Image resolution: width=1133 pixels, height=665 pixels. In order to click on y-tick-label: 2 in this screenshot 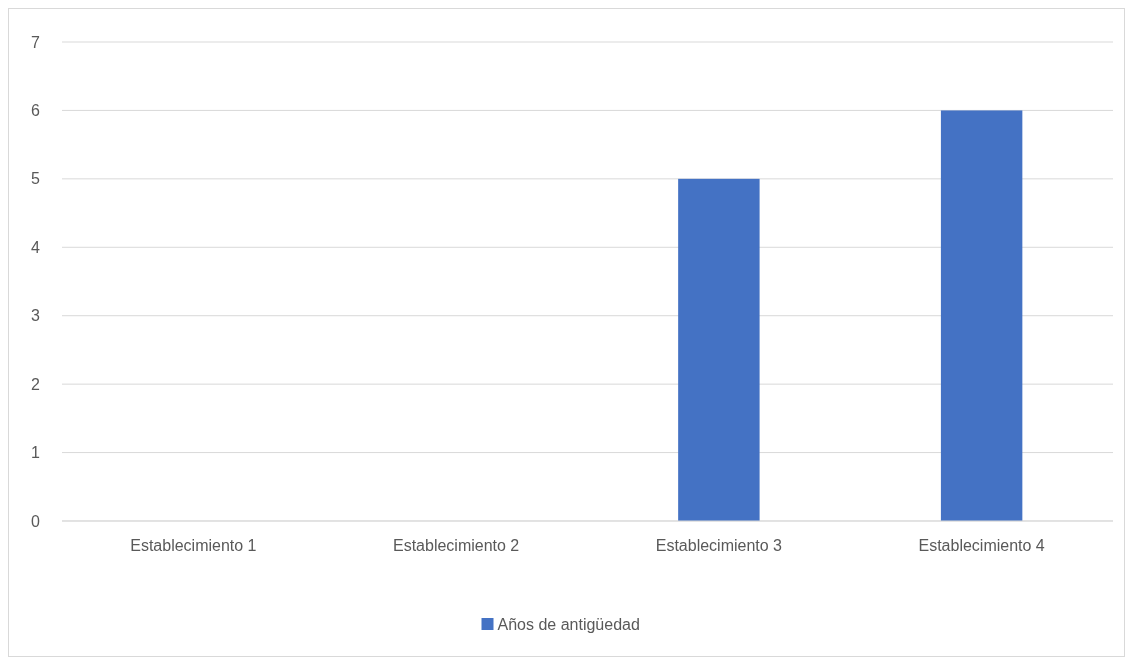, I will do `click(36, 384)`.